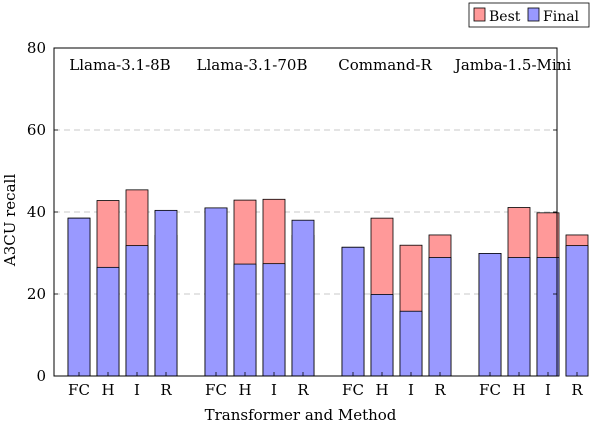 This screenshot has width=594, height=422. Describe the element at coordinates (505, 17) in the screenshot. I see `legend-label-best: Best` at that location.